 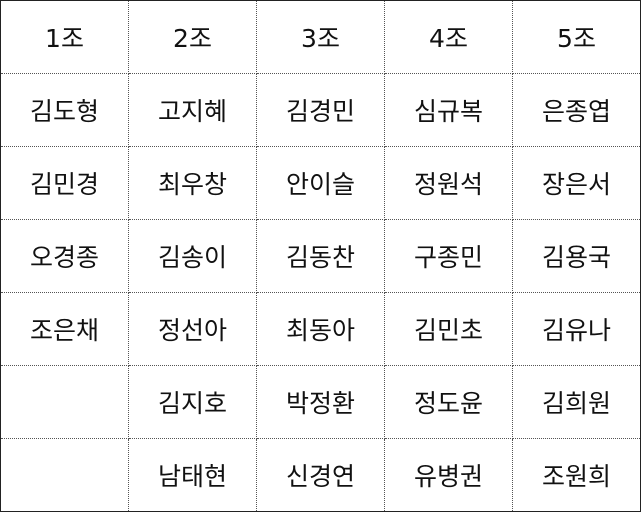 What do you see at coordinates (64, 256) in the screenshot?
I see `table-cell: 오경종` at bounding box center [64, 256].